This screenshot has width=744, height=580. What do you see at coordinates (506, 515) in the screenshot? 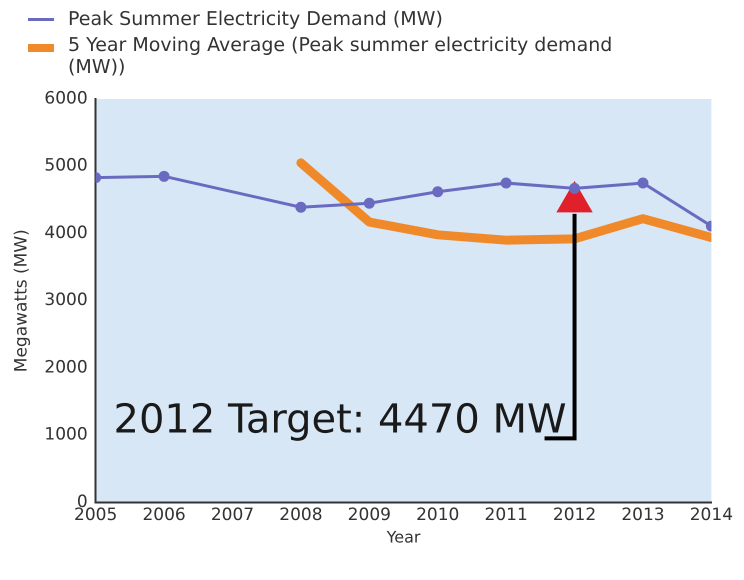
I see `x-tick-label: 2011` at bounding box center [506, 515].